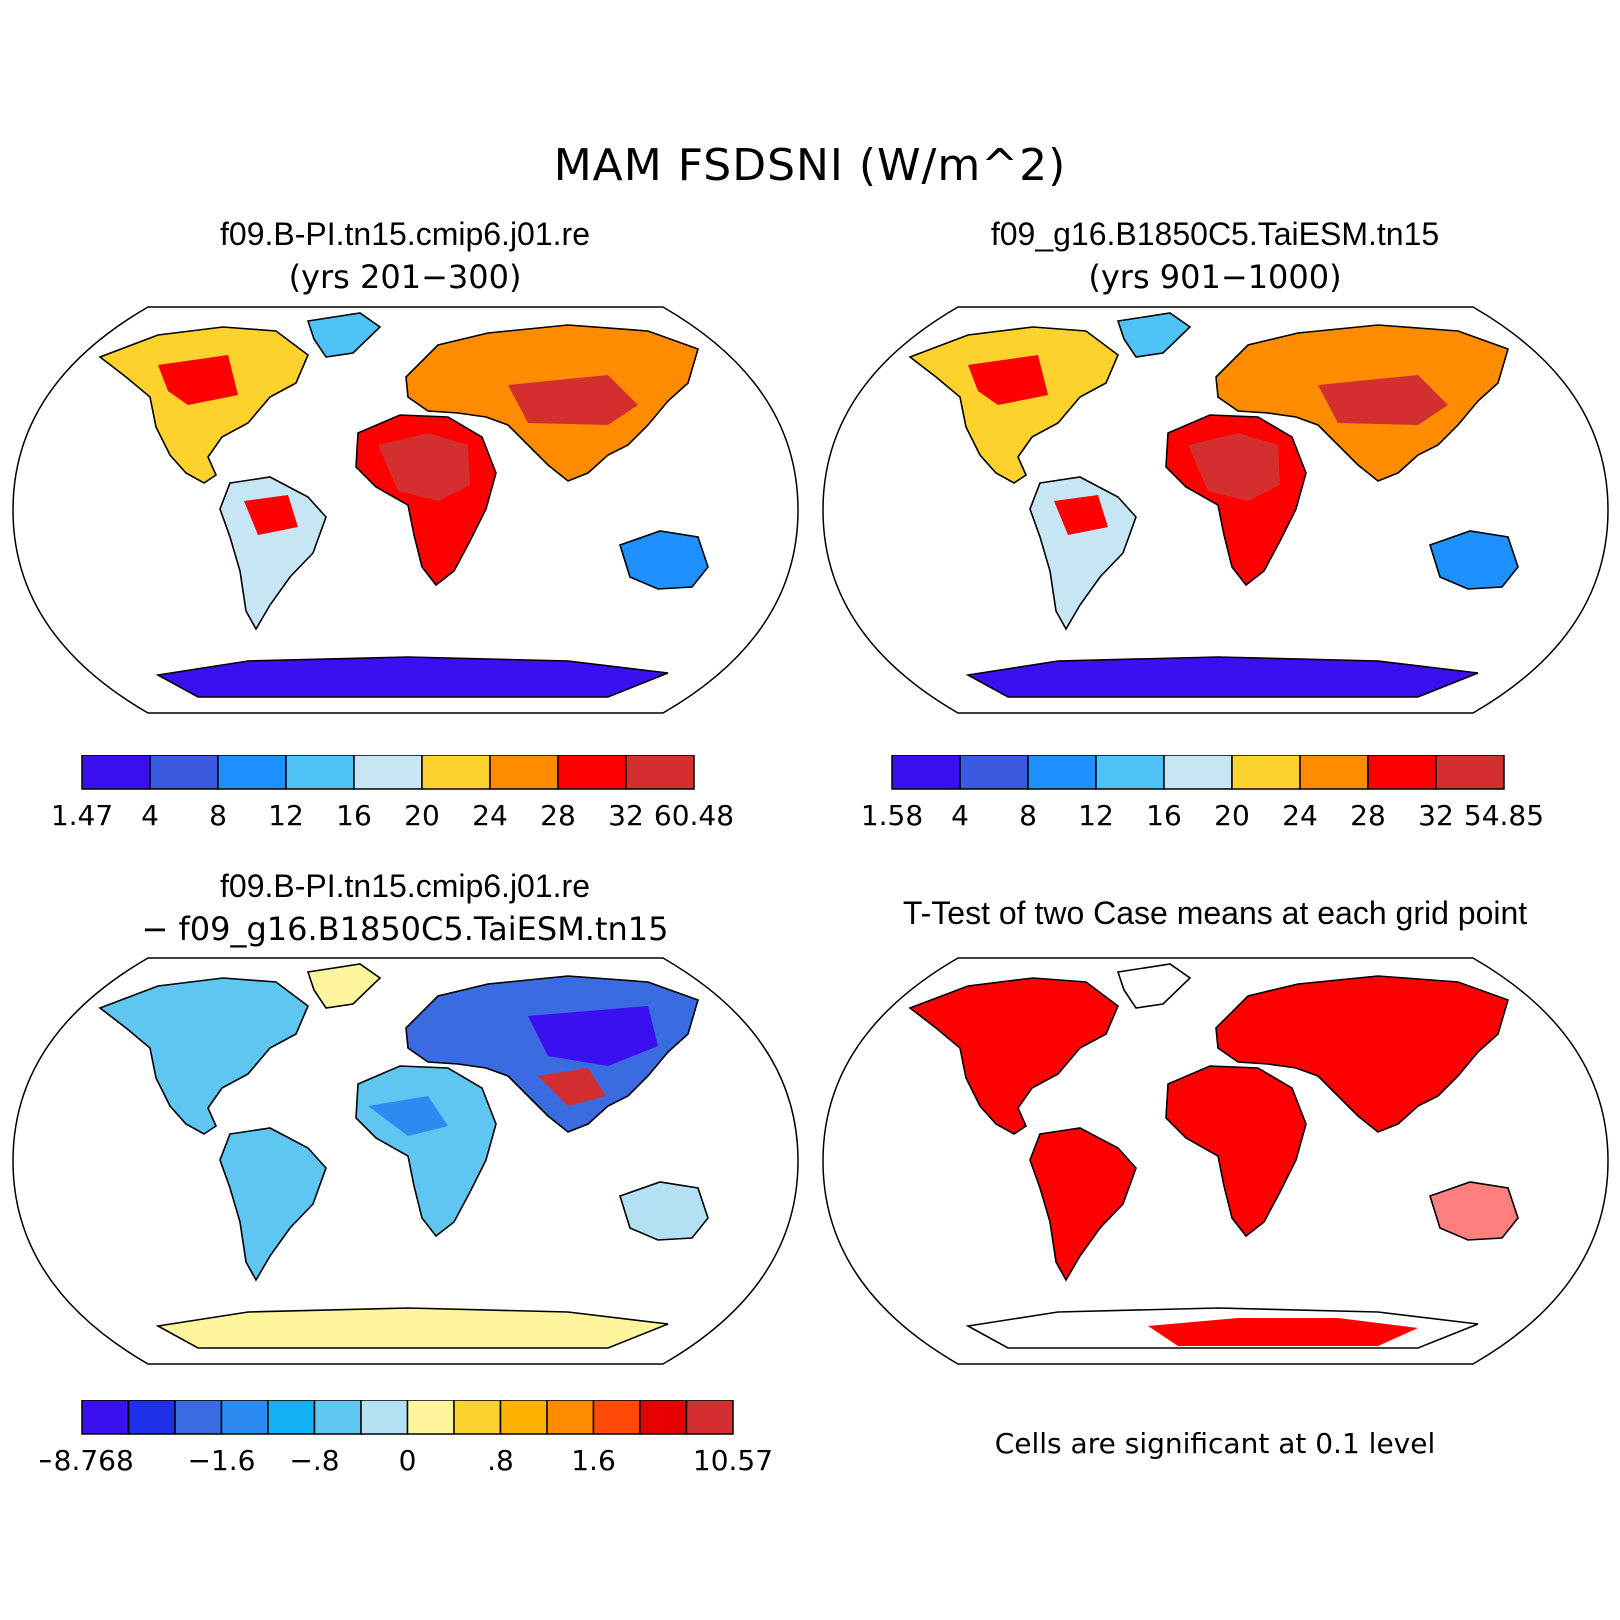  What do you see at coordinates (222, 1460) in the screenshot?
I see `colorbar-tick-label: −1.6` at bounding box center [222, 1460].